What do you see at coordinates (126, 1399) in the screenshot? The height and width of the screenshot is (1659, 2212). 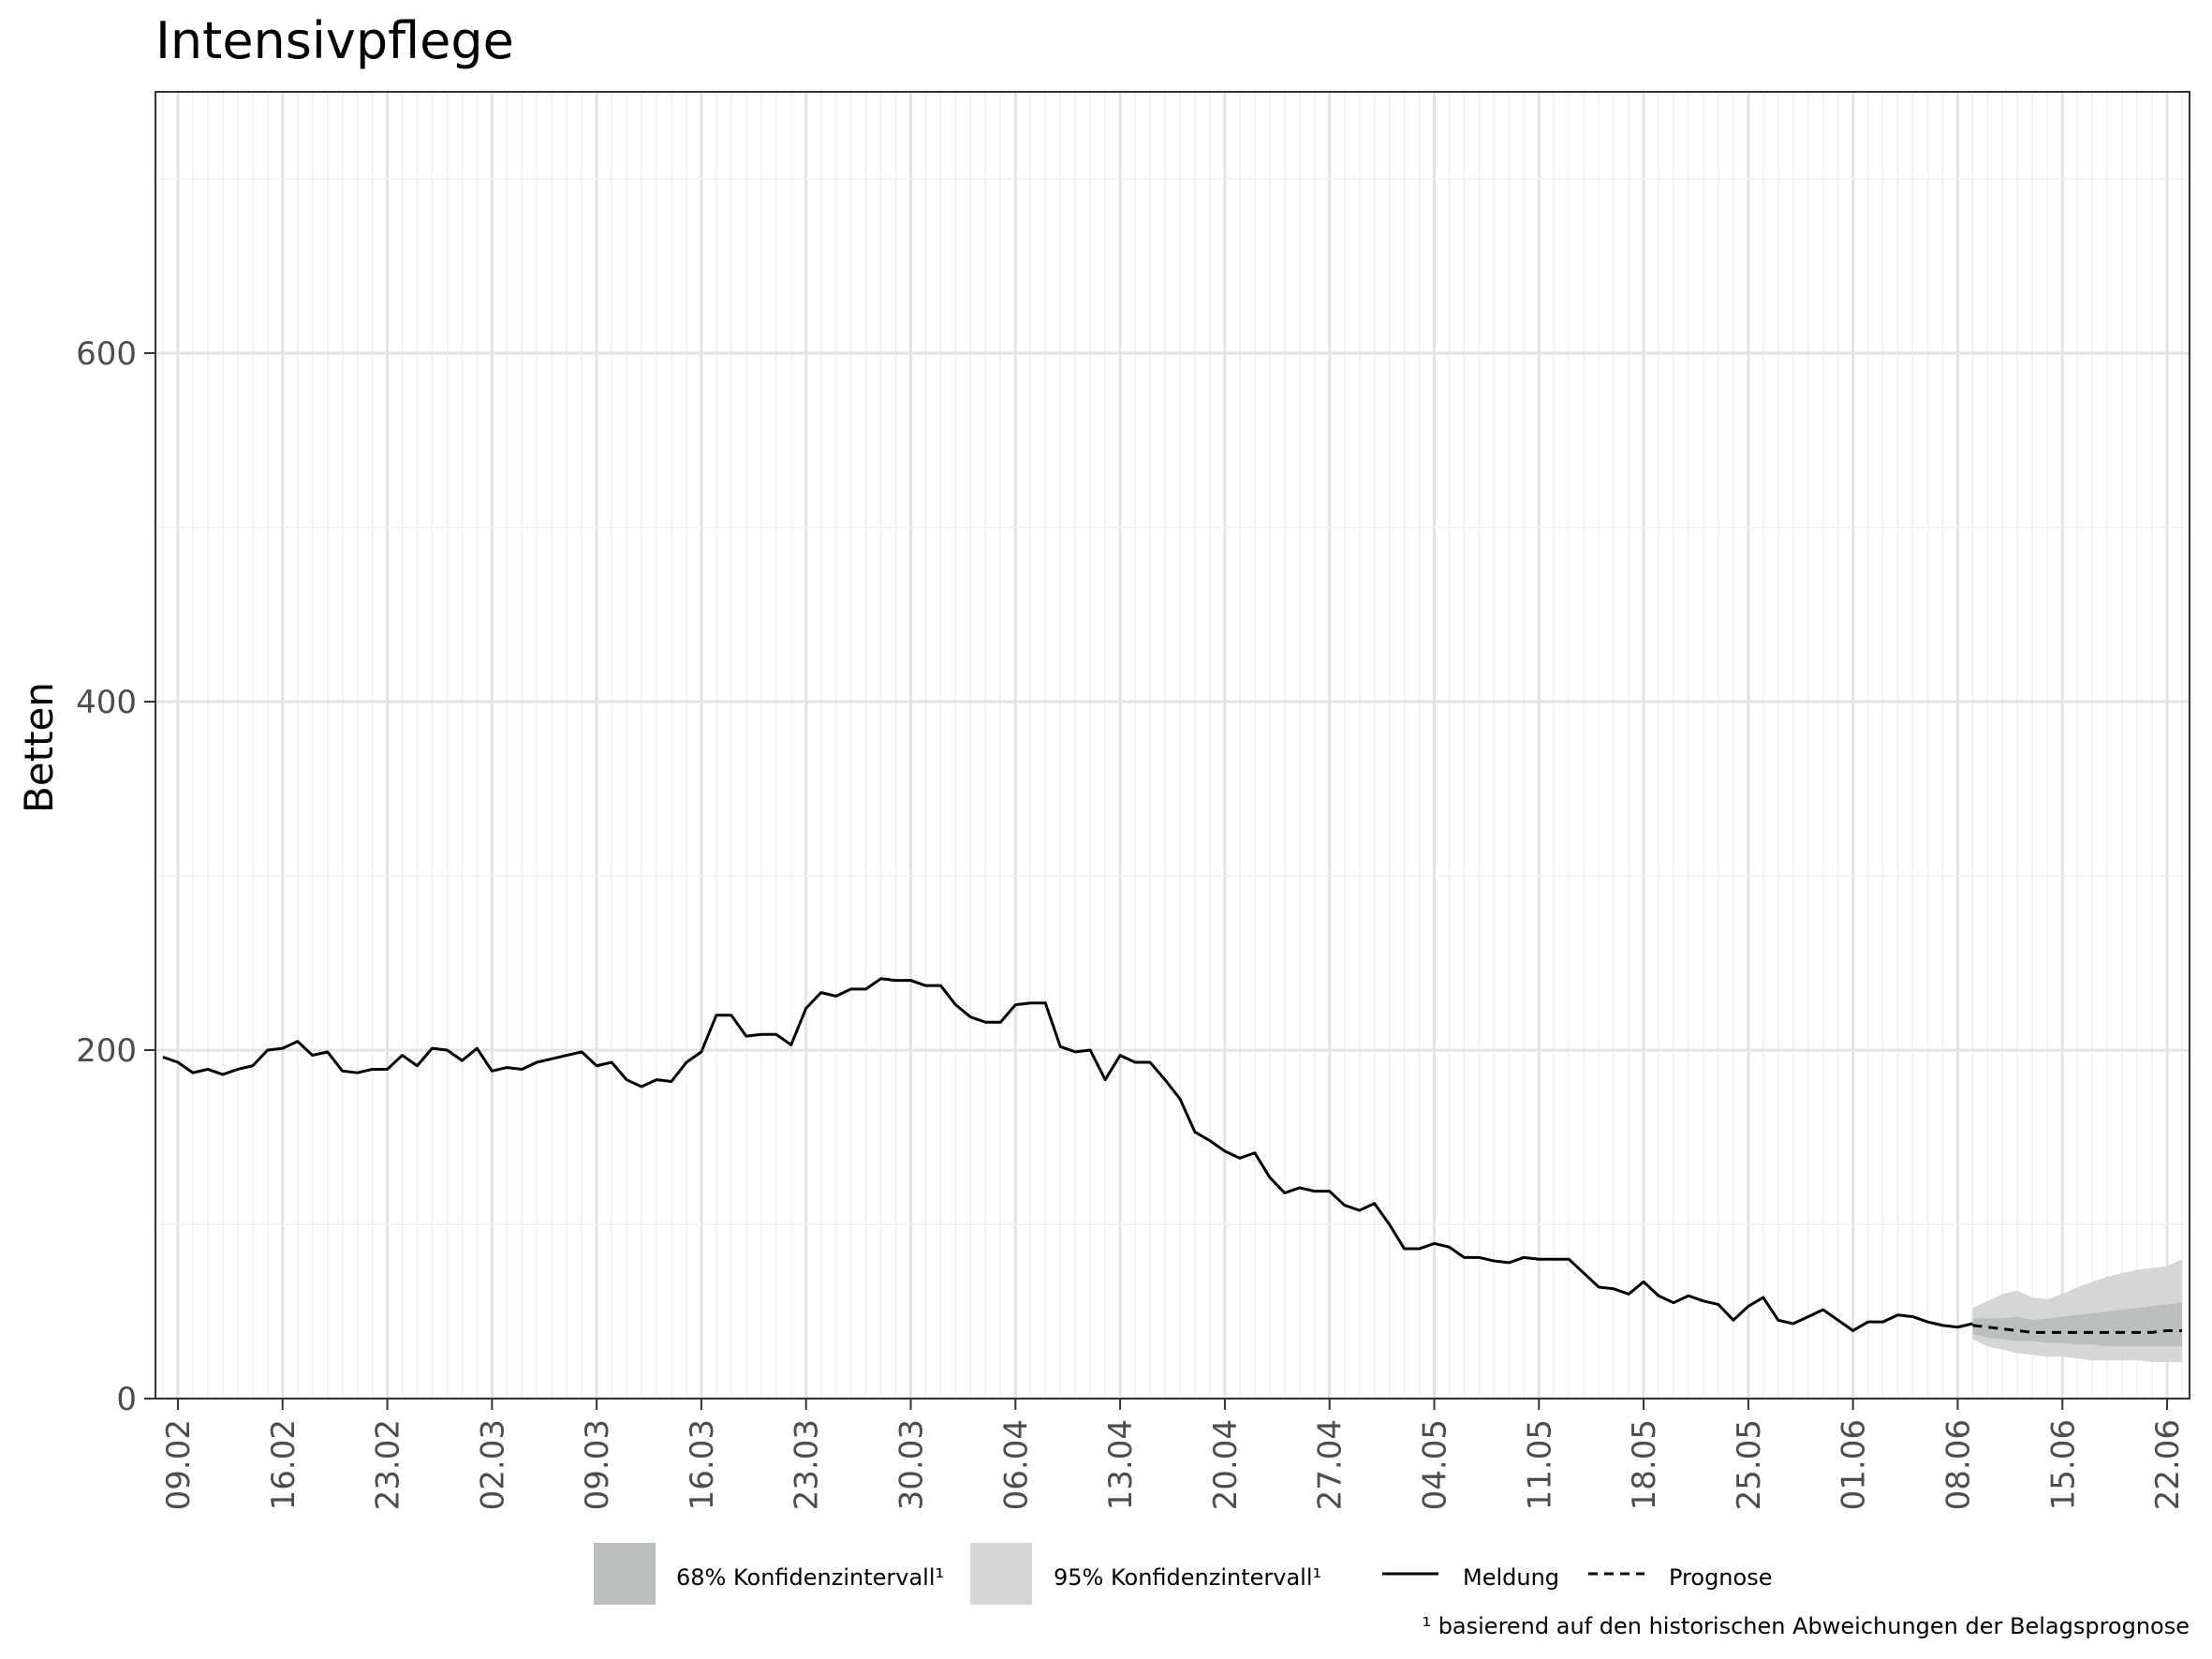 I see `y-tick-label: 0` at bounding box center [126, 1399].